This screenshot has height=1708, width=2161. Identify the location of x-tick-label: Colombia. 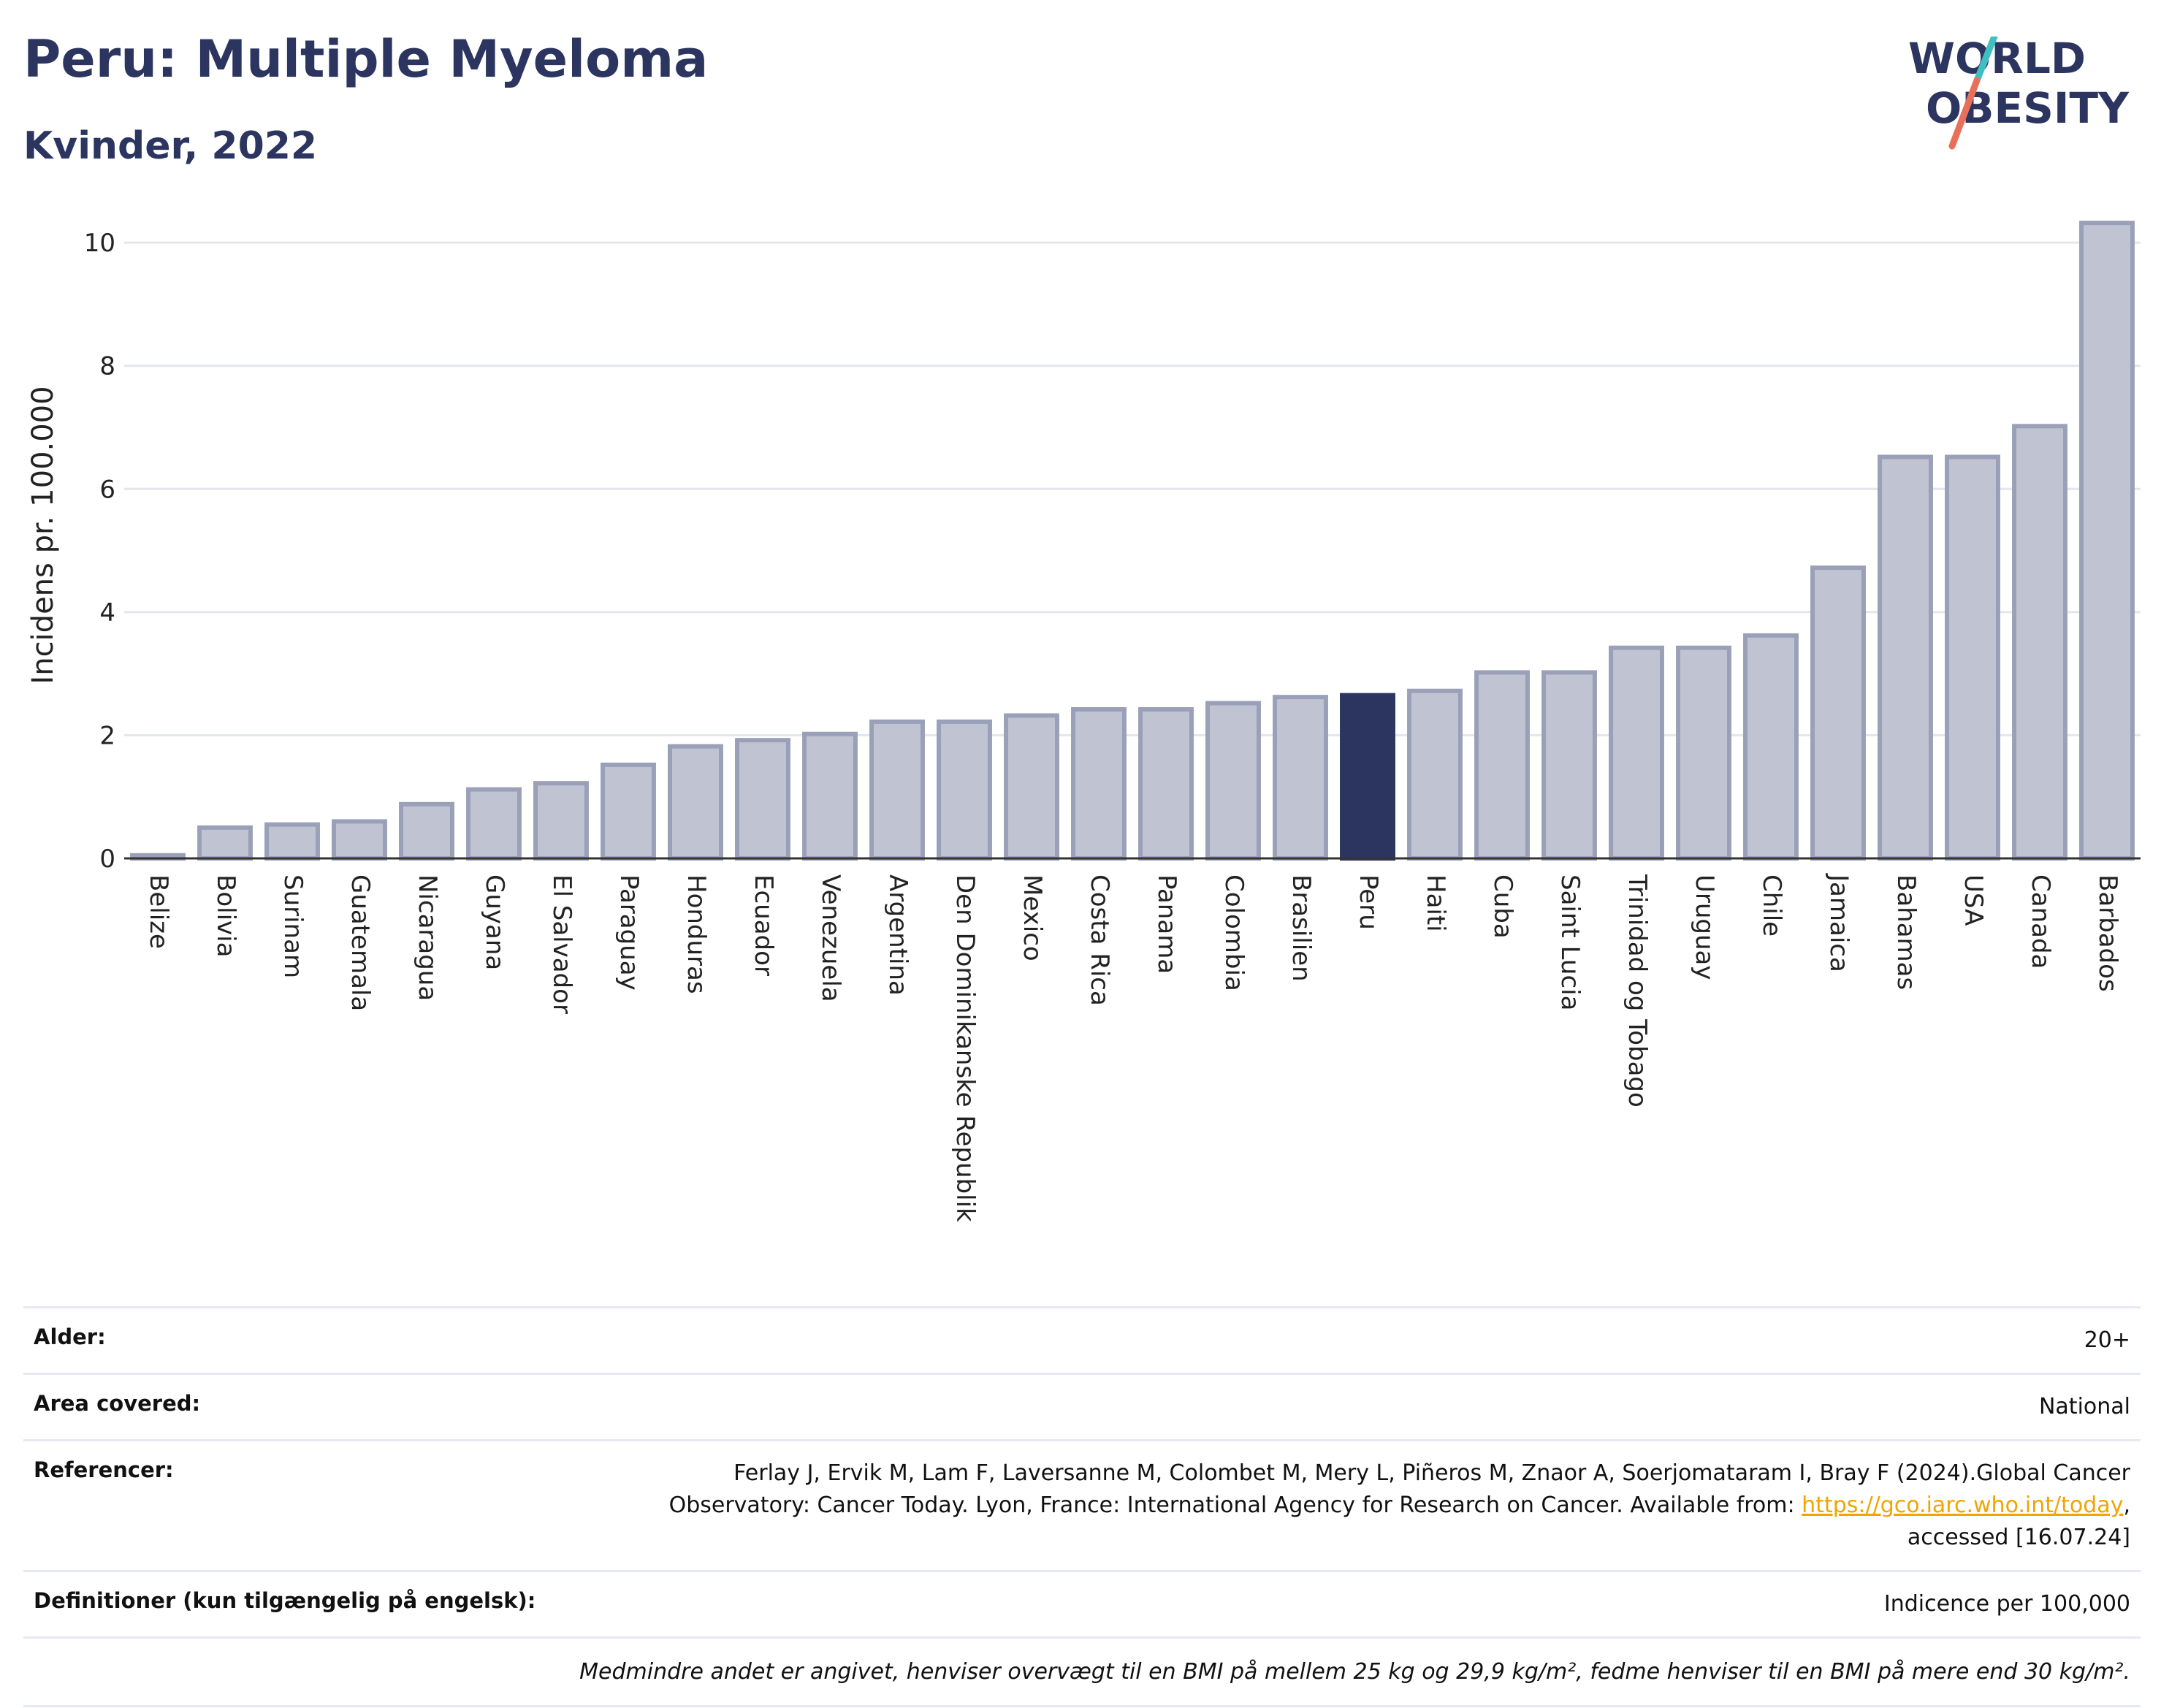
(1234, 932).